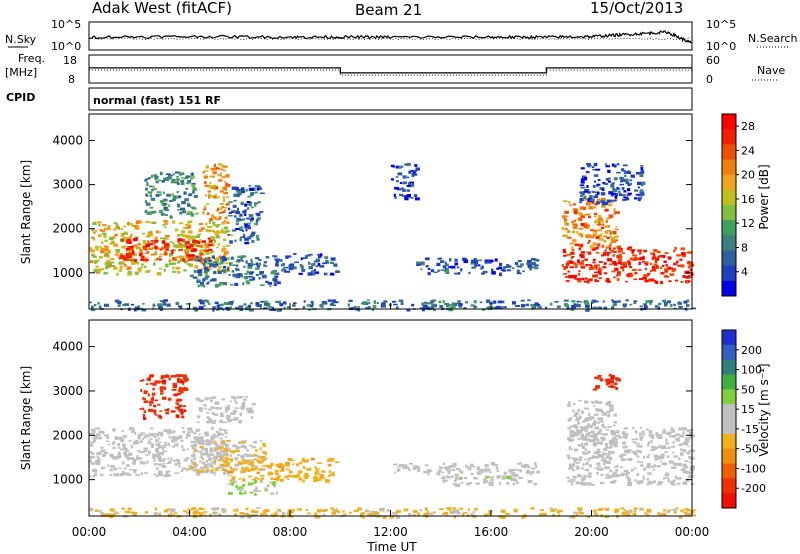  Describe the element at coordinates (389, 39) in the screenshot. I see `noise-search-line` at that location.